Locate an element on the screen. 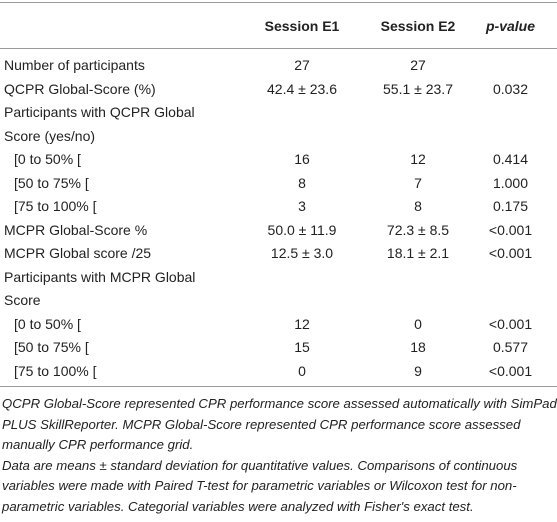  header-cell: Session E1 is located at coordinates (302, 25).